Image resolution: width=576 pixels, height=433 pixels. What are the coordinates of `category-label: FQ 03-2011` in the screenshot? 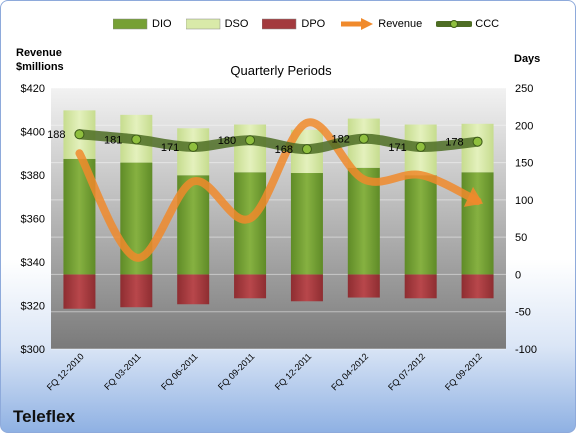 It's located at (122, 371).